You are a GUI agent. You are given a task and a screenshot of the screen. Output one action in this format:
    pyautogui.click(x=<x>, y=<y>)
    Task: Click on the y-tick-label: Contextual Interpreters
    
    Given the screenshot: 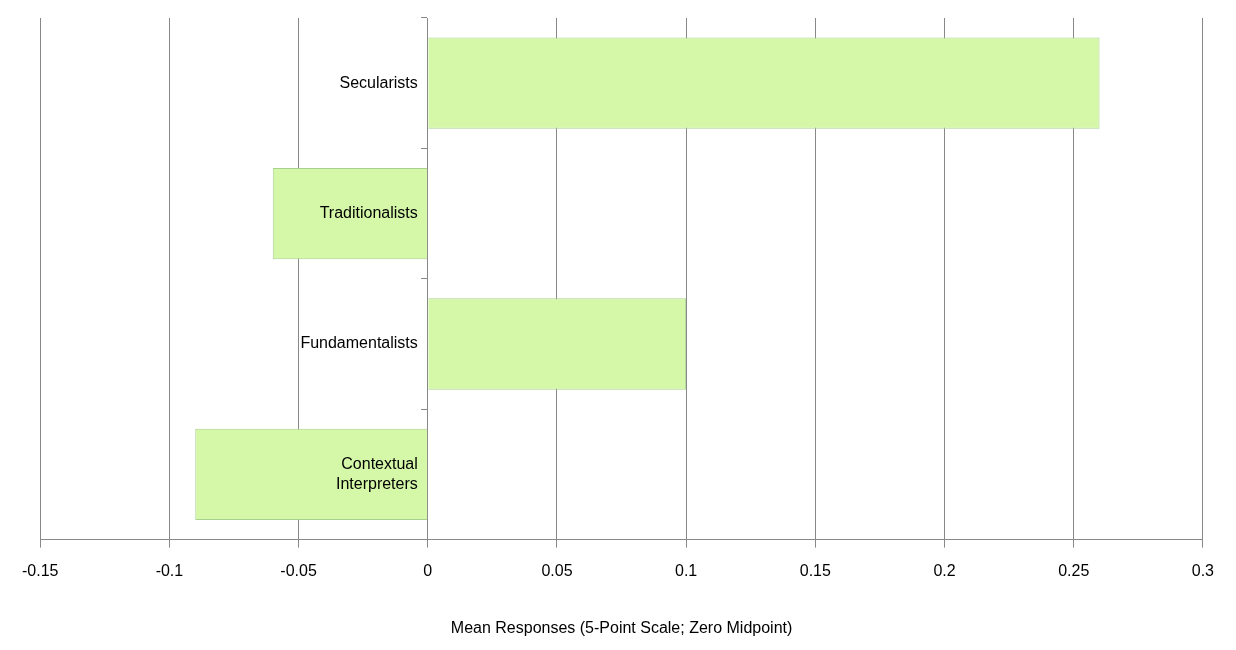 What is the action you would take?
    pyautogui.click(x=376, y=473)
    